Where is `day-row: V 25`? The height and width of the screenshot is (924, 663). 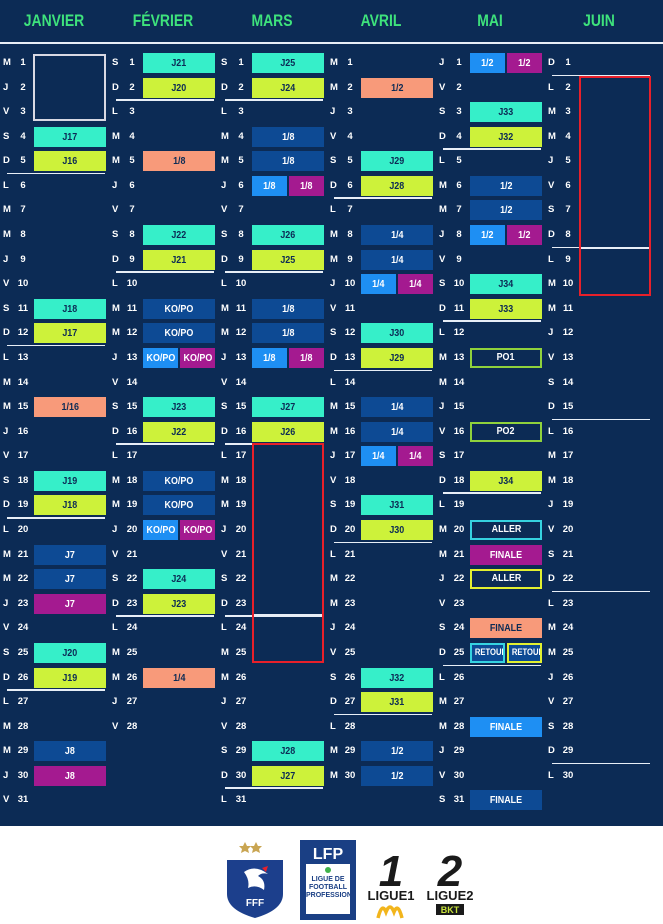
day-row: V 25 is located at coordinates (383, 653).